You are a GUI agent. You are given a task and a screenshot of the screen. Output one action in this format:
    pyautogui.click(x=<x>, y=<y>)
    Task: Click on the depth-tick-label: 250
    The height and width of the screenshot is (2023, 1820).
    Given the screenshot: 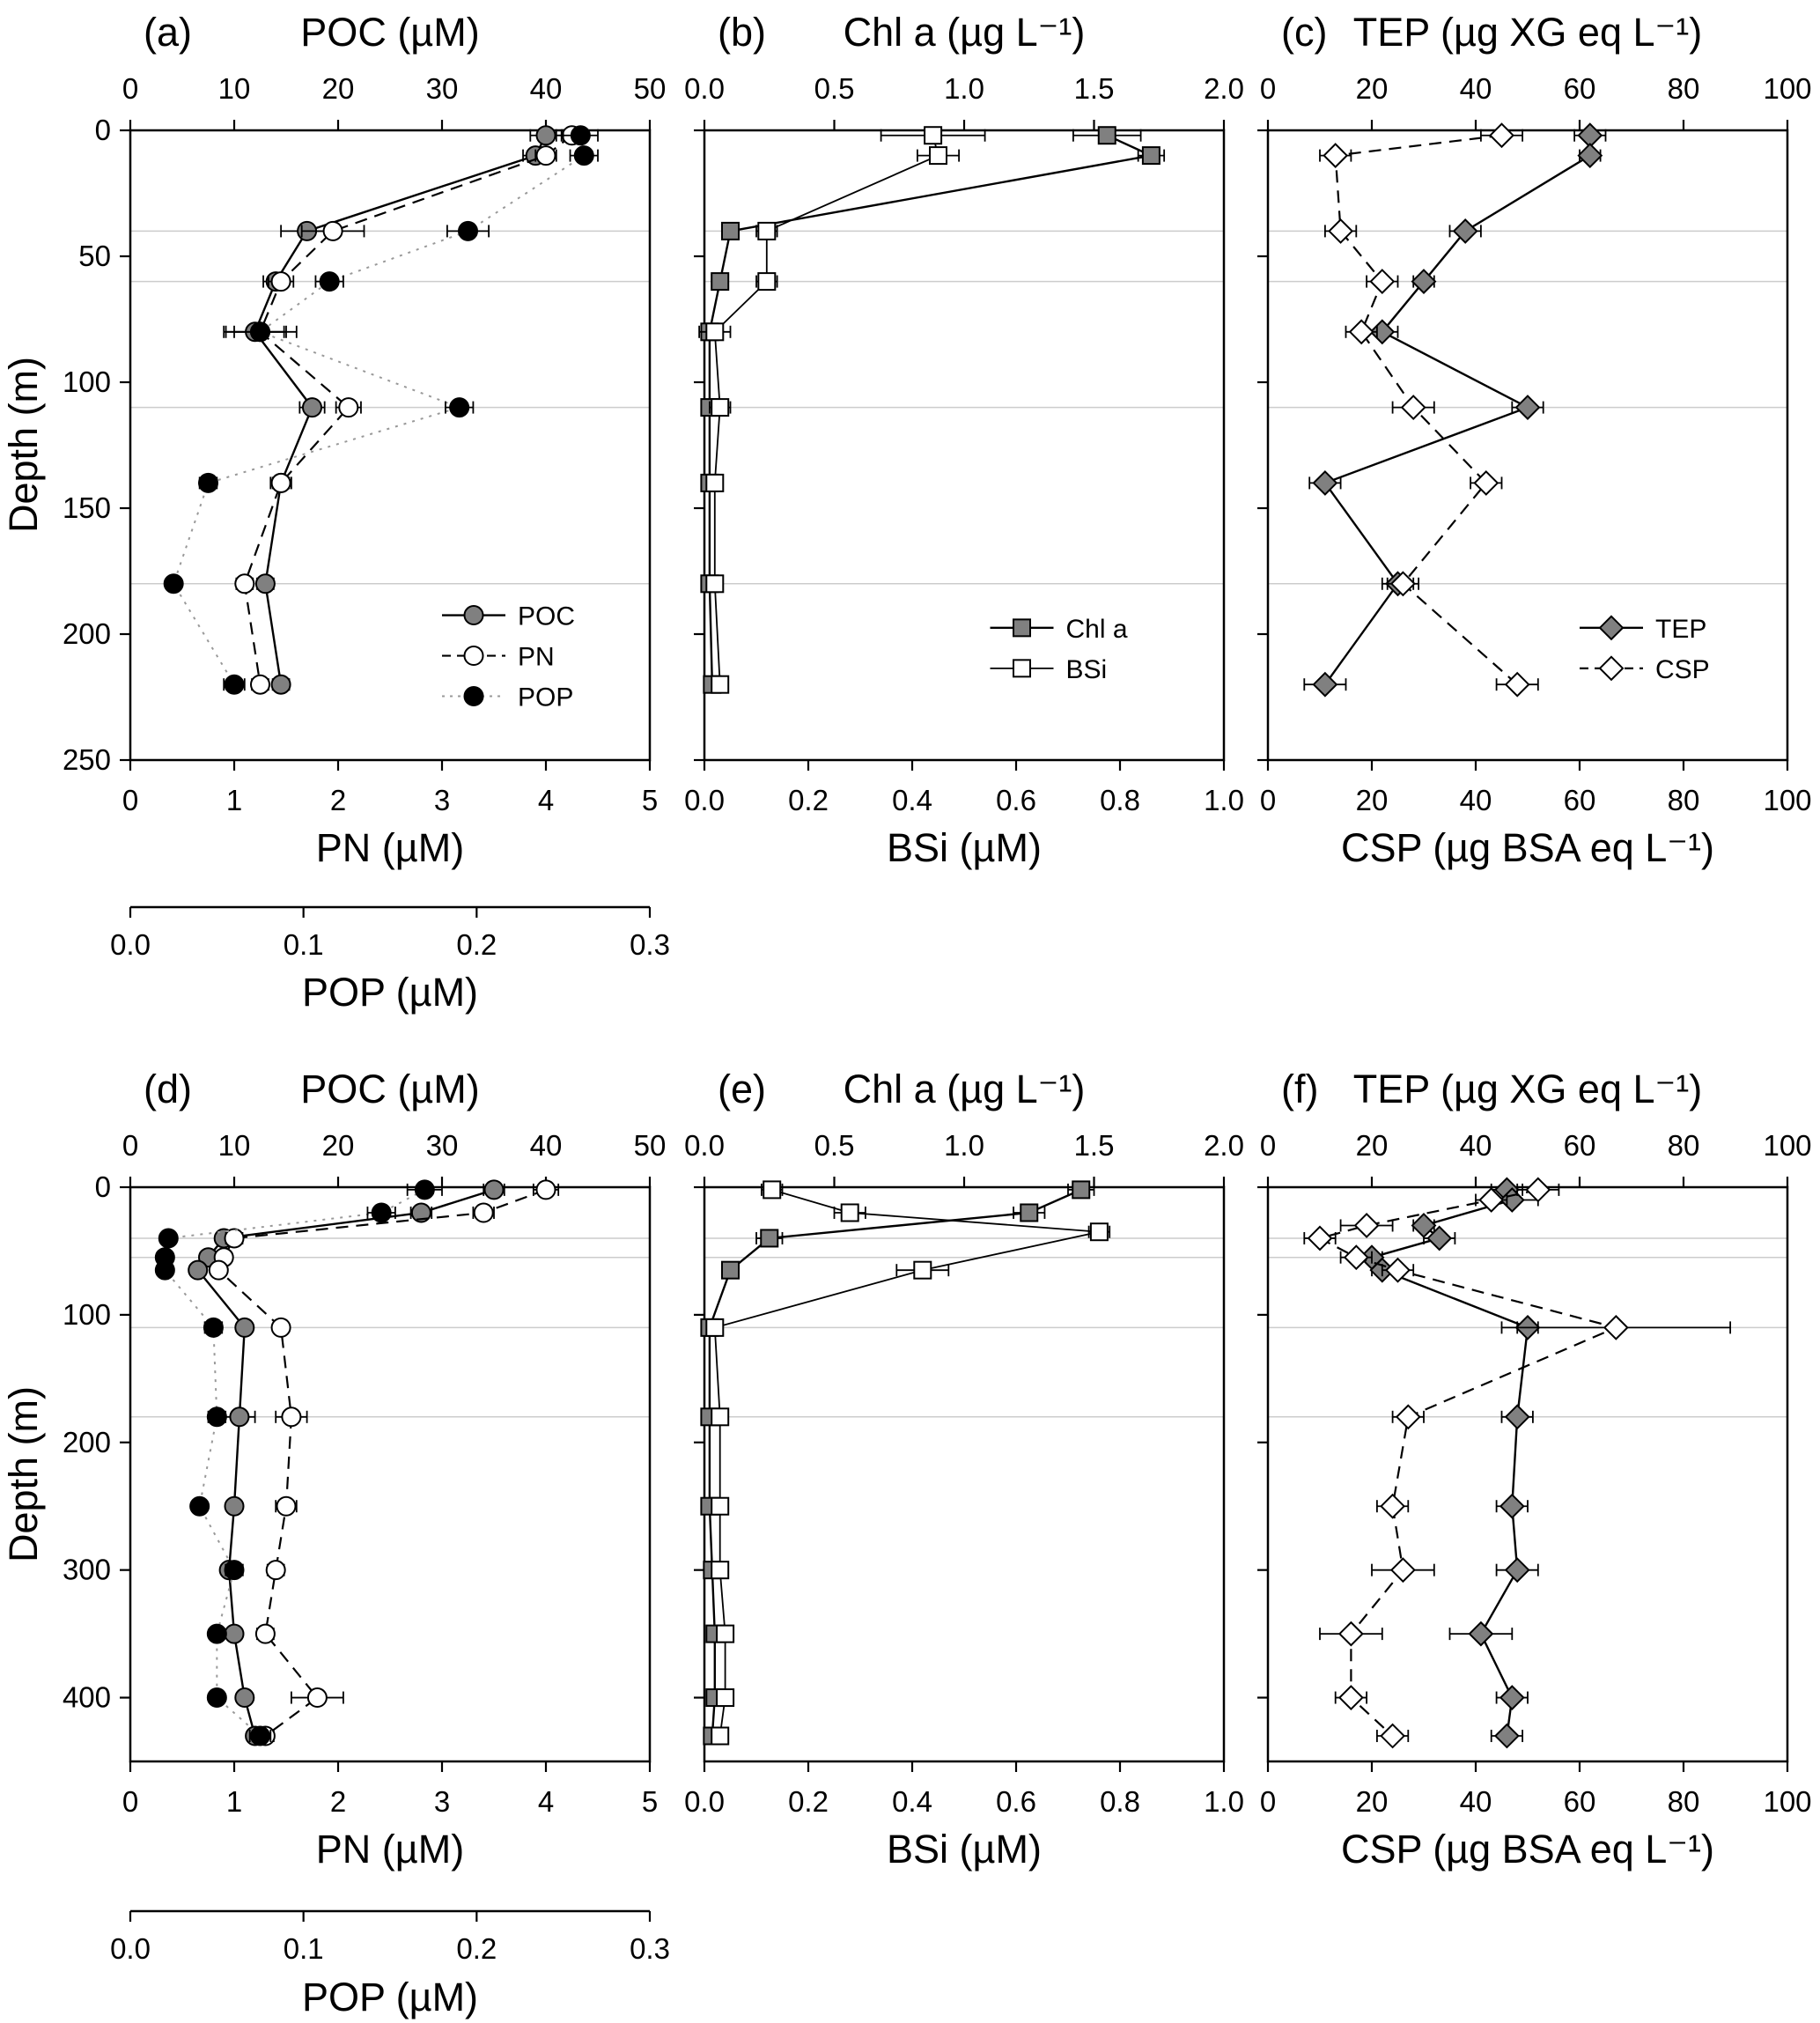 What is the action you would take?
    pyautogui.click(x=87, y=759)
    